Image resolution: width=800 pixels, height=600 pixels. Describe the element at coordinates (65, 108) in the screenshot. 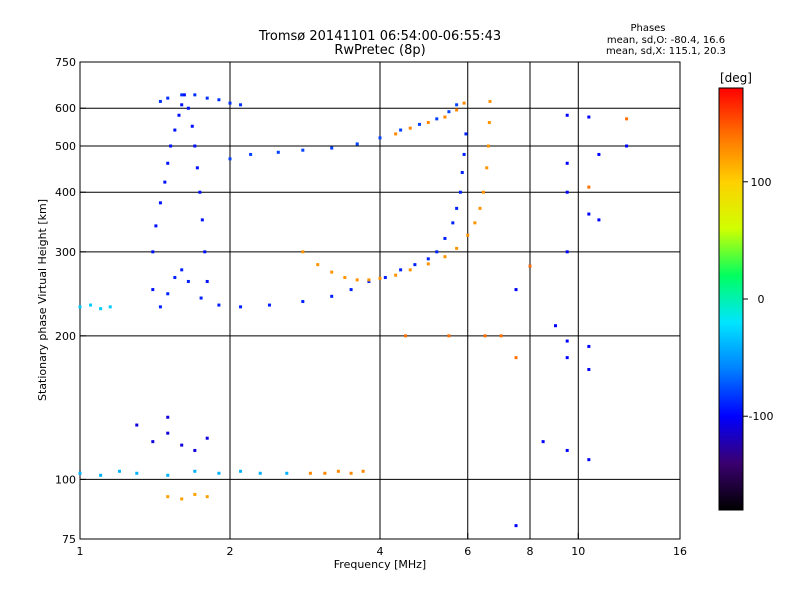

I see `y-tick-label: 600` at that location.